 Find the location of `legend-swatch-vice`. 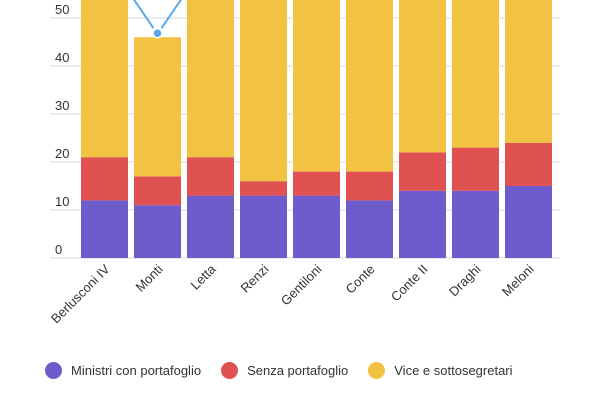

legend-swatch-vice is located at coordinates (377, 370).